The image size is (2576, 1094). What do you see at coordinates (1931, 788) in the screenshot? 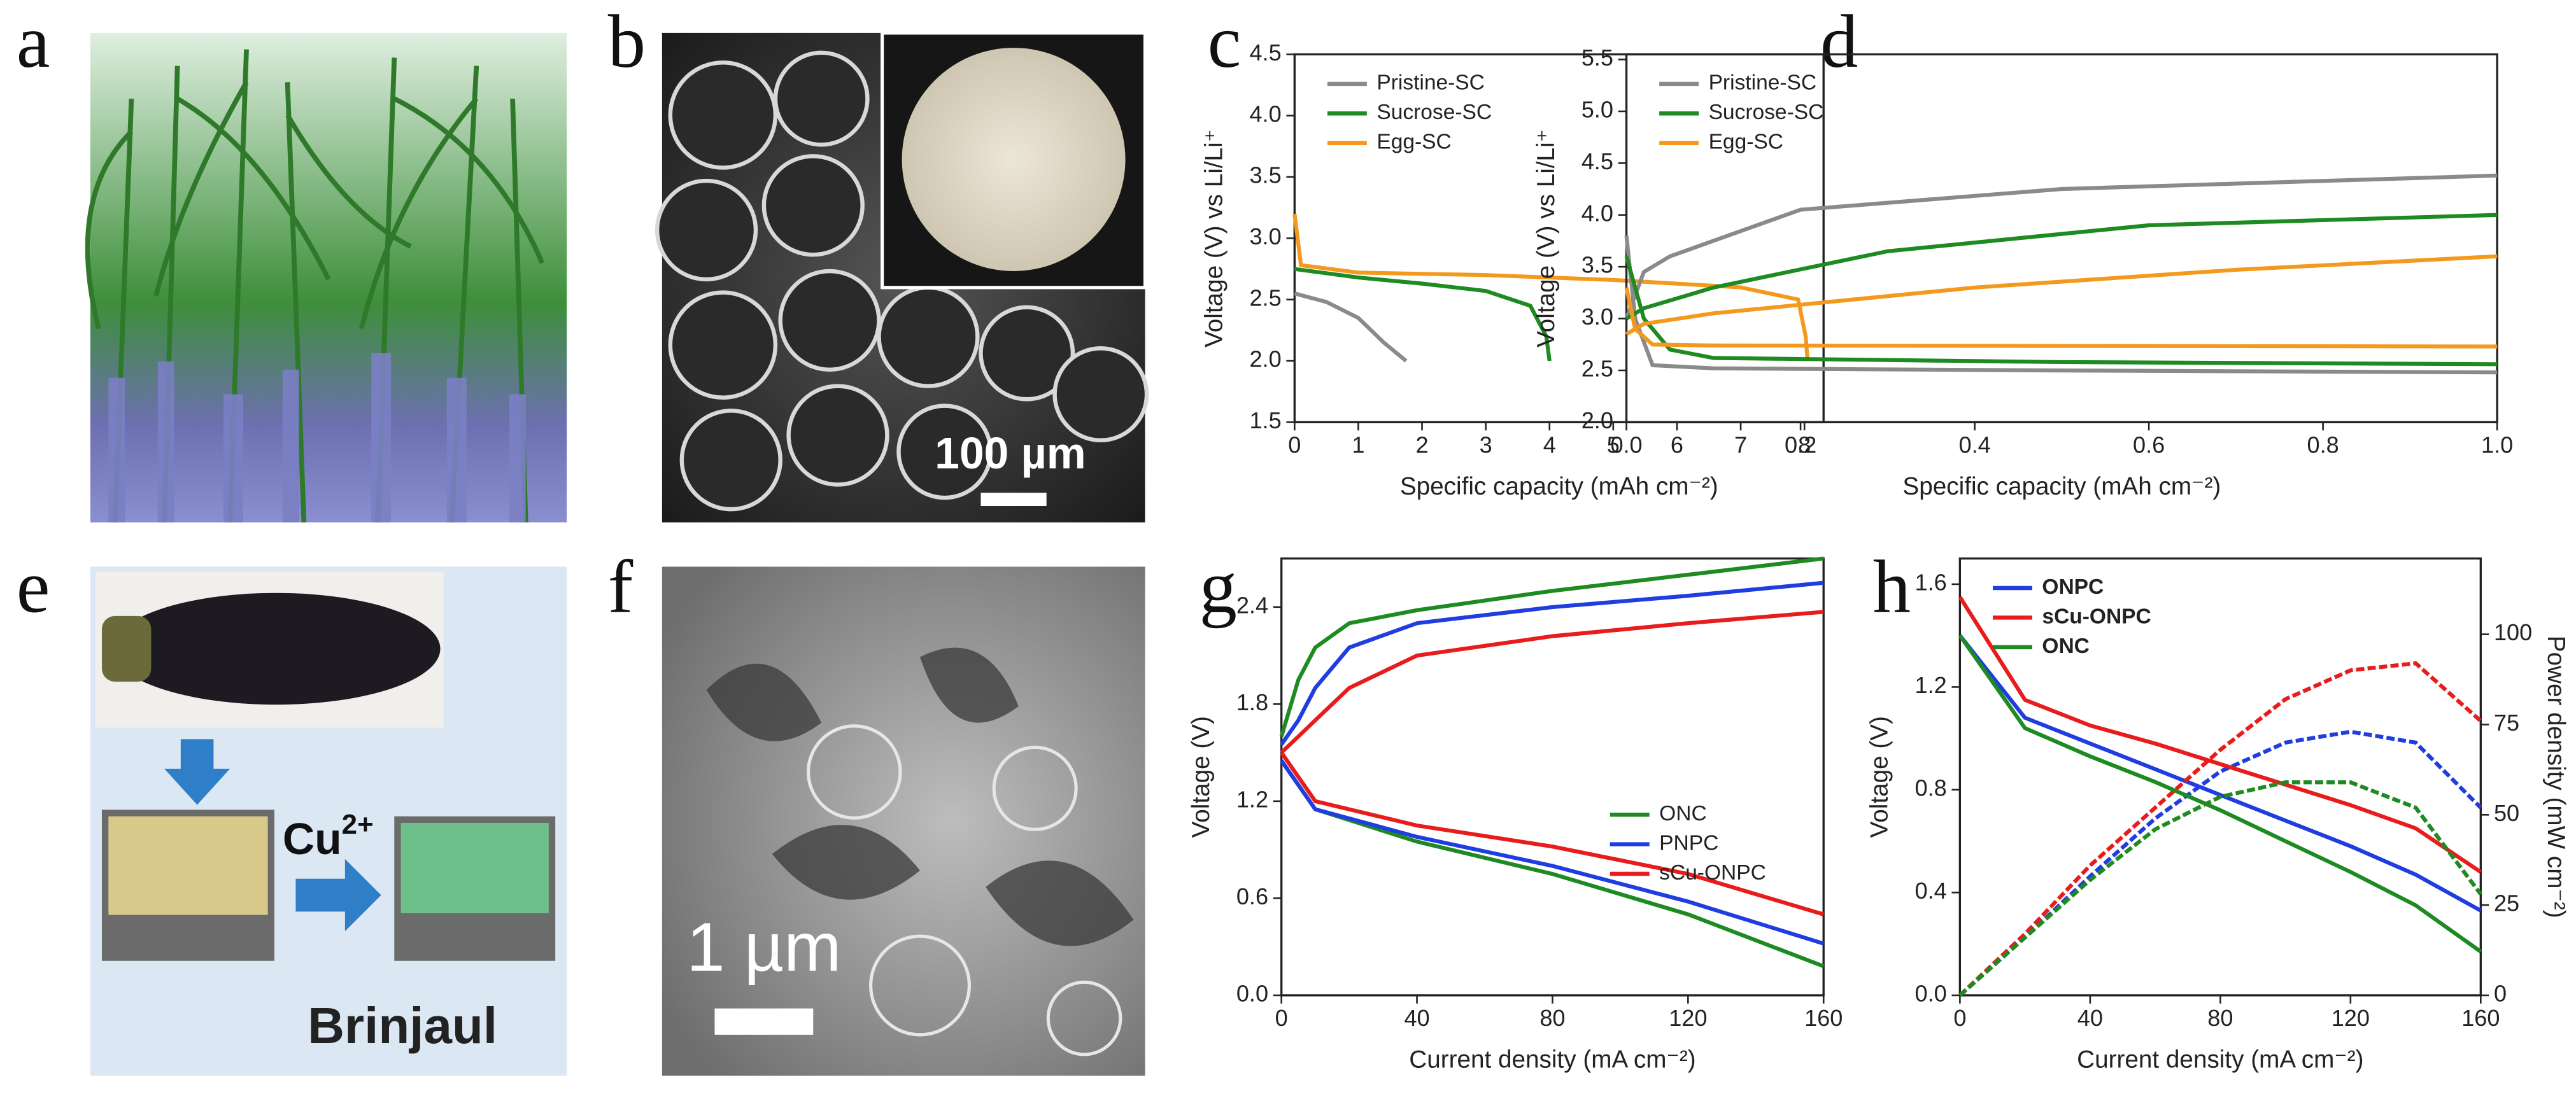
I see `y-tick-label: 0.8` at bounding box center [1931, 788].